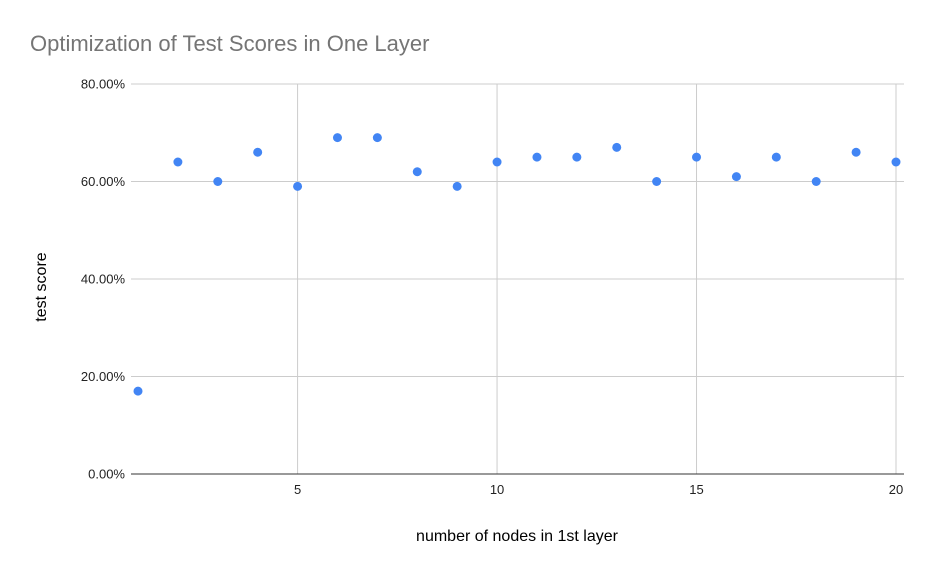 The height and width of the screenshot is (574, 932). I want to click on y-tick-label: 0.00%, so click(106, 474).